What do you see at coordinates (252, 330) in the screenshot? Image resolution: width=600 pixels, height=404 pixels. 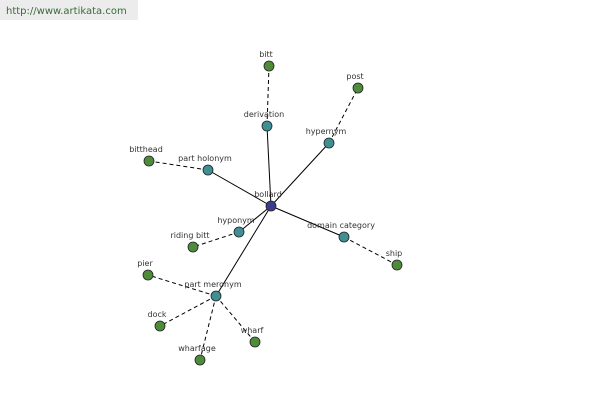 I see `word-node-label: wharf` at bounding box center [252, 330].